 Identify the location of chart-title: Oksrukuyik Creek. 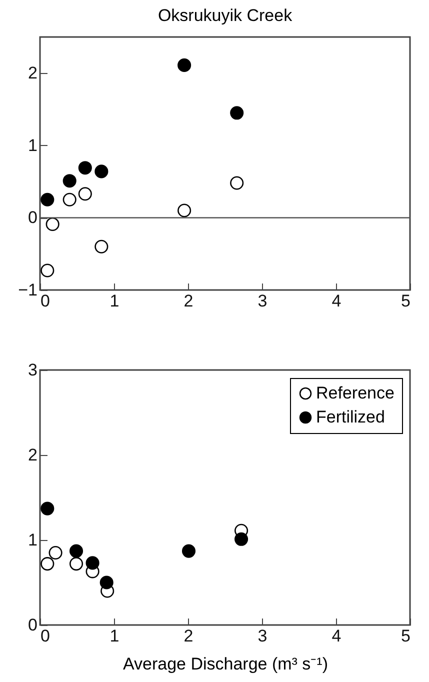
(225, 15).